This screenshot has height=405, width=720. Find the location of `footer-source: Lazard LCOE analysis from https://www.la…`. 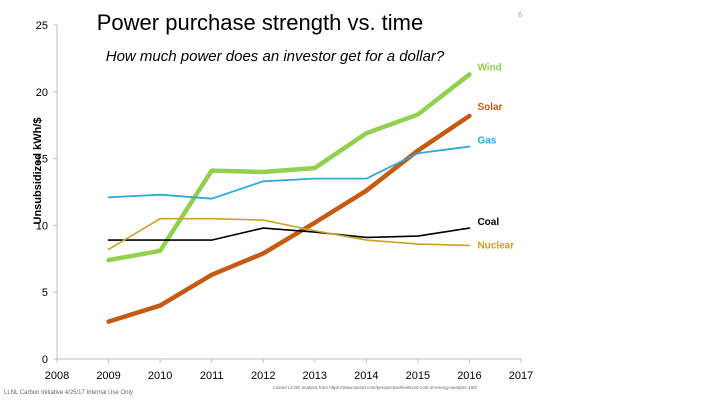

footer-source: Lazard LCOE analysis from https://www.la… is located at coordinates (375, 387).